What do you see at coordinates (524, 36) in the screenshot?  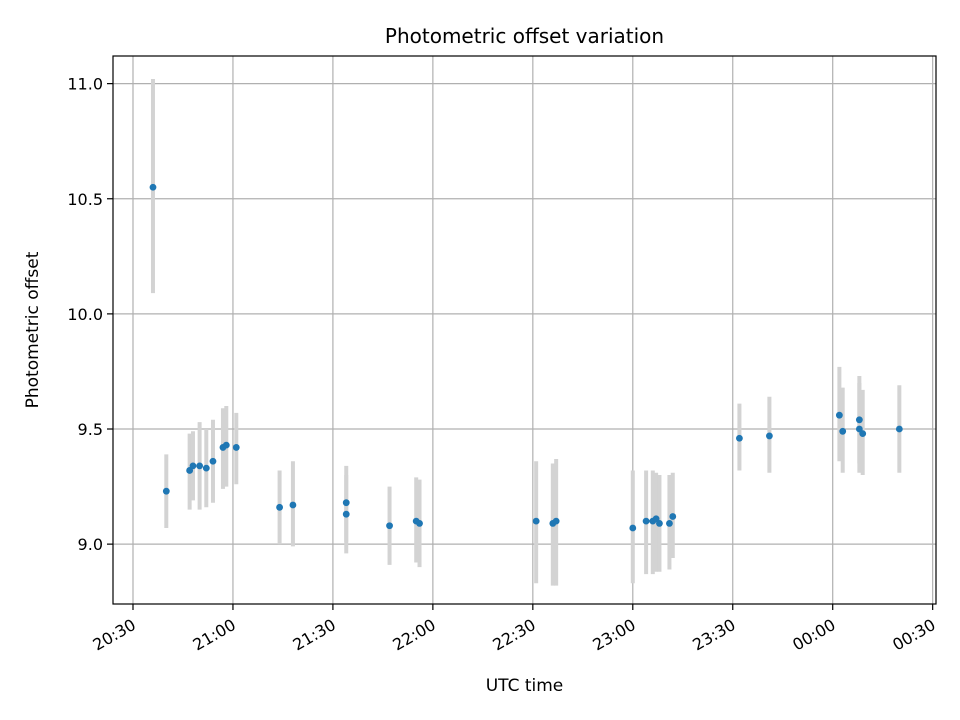 I see `chart-title: Photometric offset variation` at bounding box center [524, 36].